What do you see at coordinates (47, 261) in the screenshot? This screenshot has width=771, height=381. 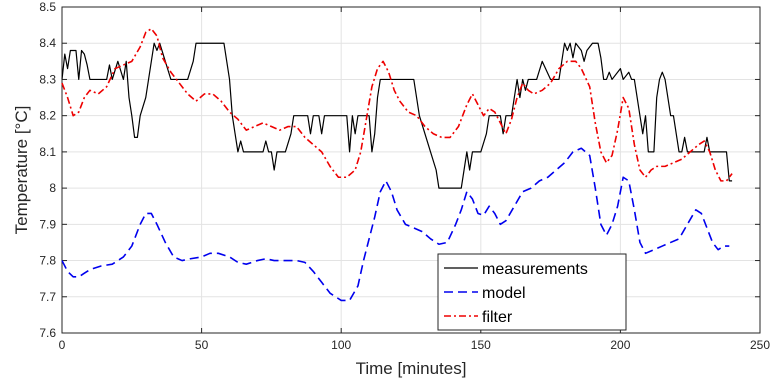 I see `y-tick-label: 7.8` at bounding box center [47, 261].